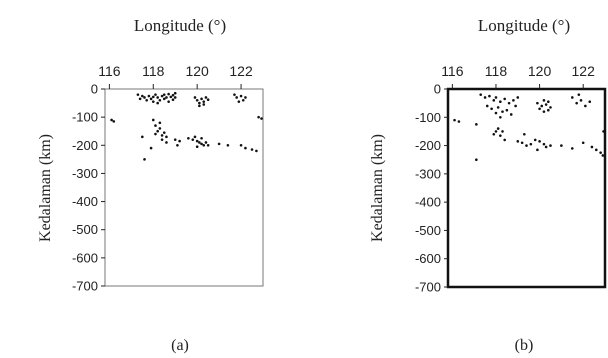  I want to click on x-ticks-b: 116 118 120 122, so click(518, 76).